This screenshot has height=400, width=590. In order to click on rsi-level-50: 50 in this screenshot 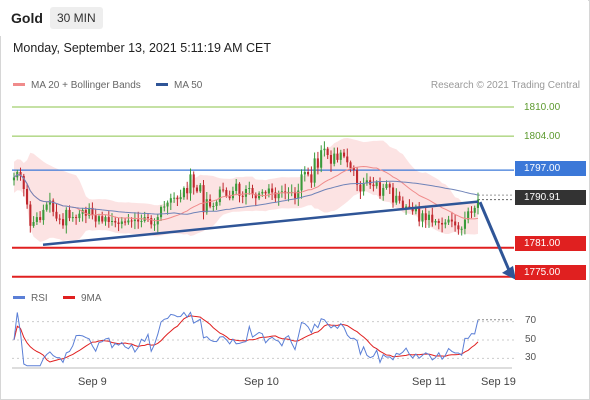, I will do `click(531, 339)`.